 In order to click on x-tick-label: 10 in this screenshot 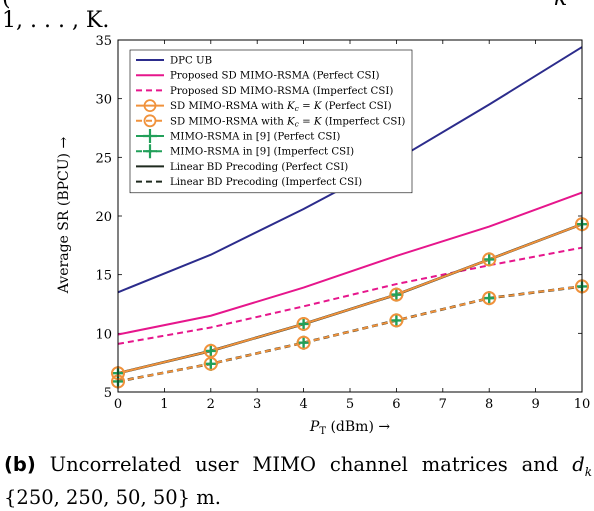, I will do `click(582, 404)`.